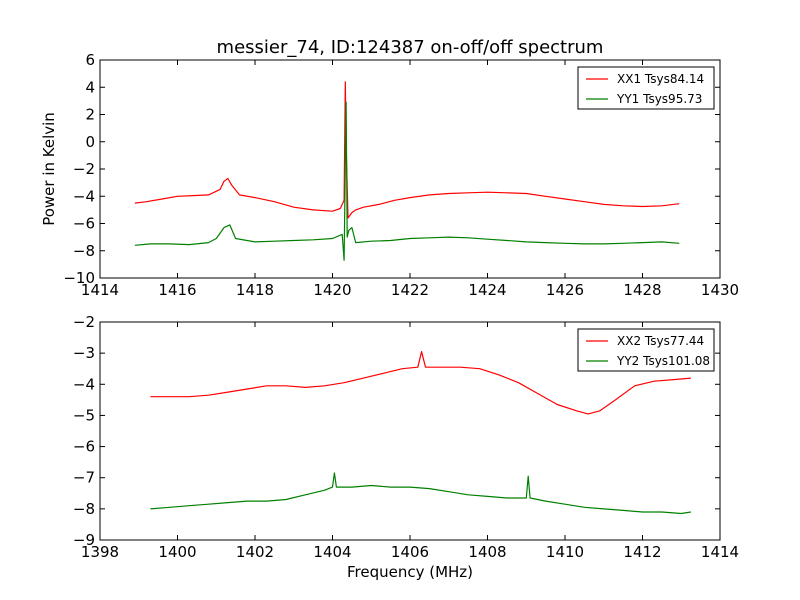 Image resolution: width=800 pixels, height=600 pixels. What do you see at coordinates (420, 493) in the screenshot?
I see `series-line-yy2` at bounding box center [420, 493].